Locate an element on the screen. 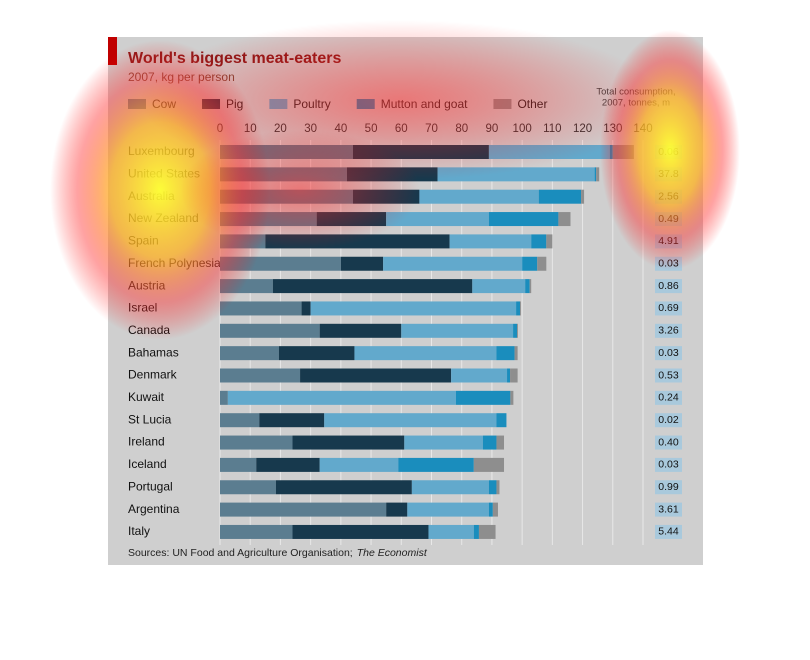  country-label: United States is located at coordinates (164, 174).